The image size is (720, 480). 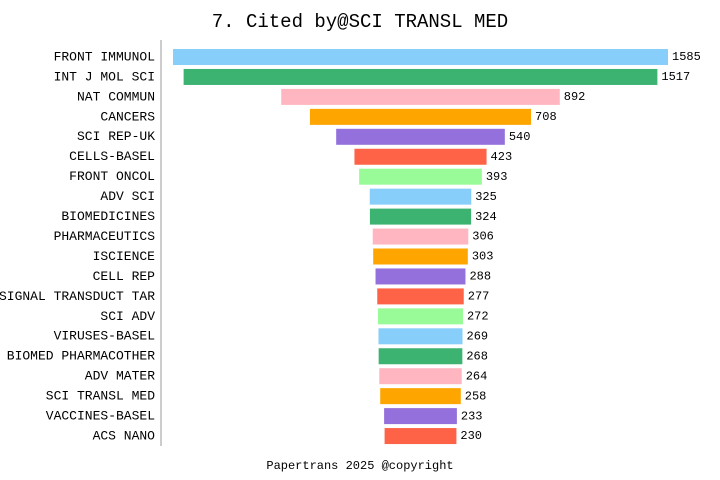 What do you see at coordinates (105, 236) in the screenshot?
I see `y-tick-label: PHARMACEUTICS` at bounding box center [105, 236].